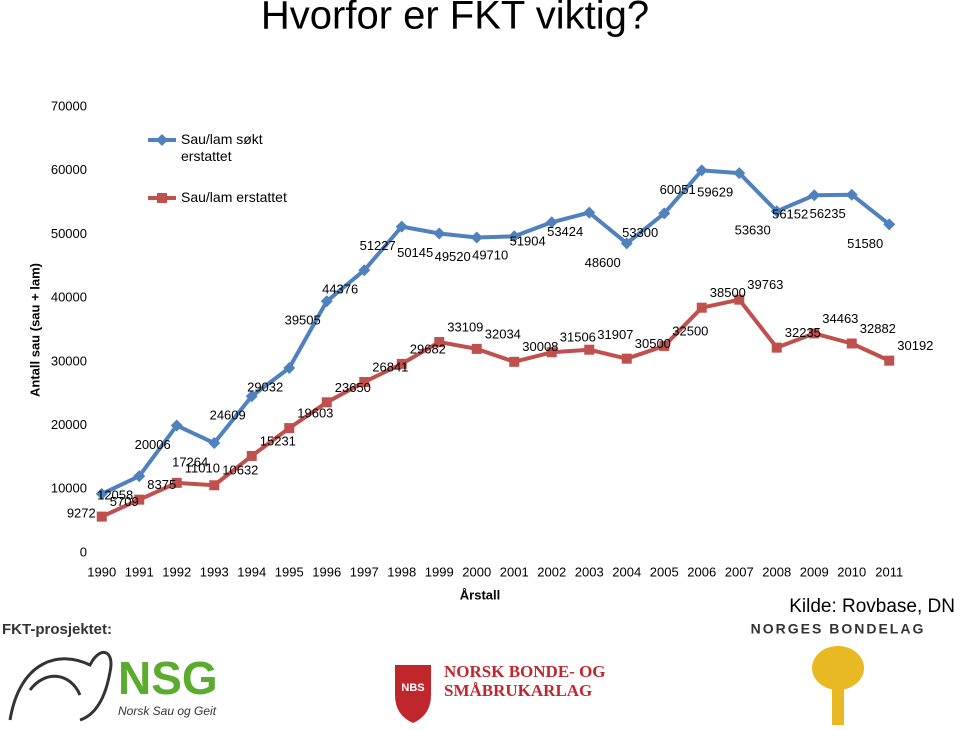  What do you see at coordinates (728, 292) in the screenshot?
I see `data-label: 38500` at bounding box center [728, 292].